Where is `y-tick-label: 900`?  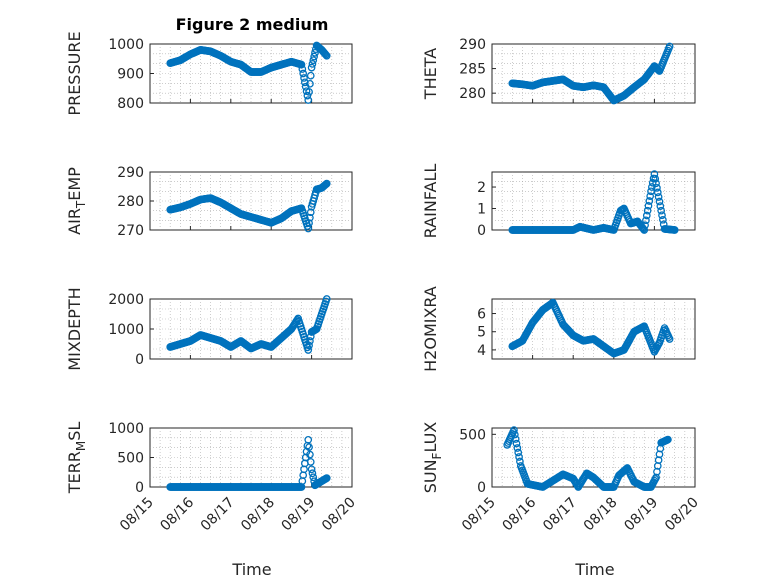 y-tick-label: 900 is located at coordinates (130, 75).